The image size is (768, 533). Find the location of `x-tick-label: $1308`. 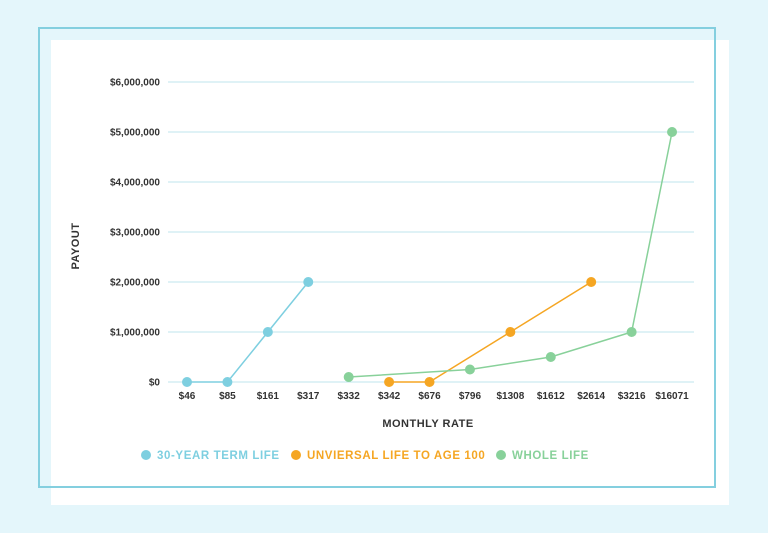

x-tick-label: $1308 is located at coordinates (510, 396).